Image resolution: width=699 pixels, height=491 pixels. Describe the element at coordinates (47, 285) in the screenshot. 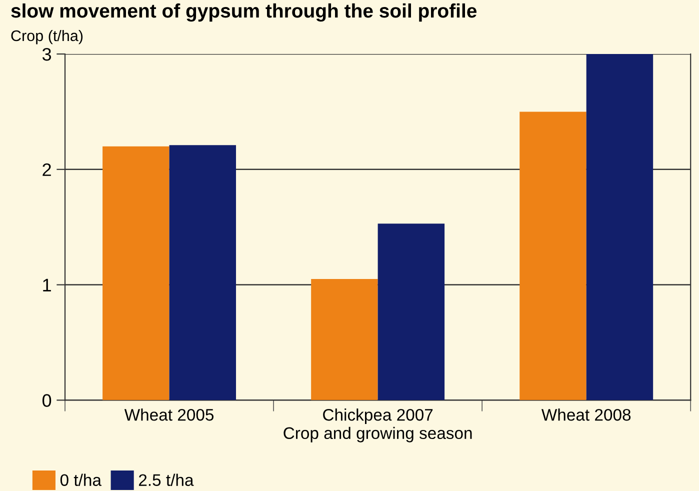

I see `y-tick-label: 1` at that location.